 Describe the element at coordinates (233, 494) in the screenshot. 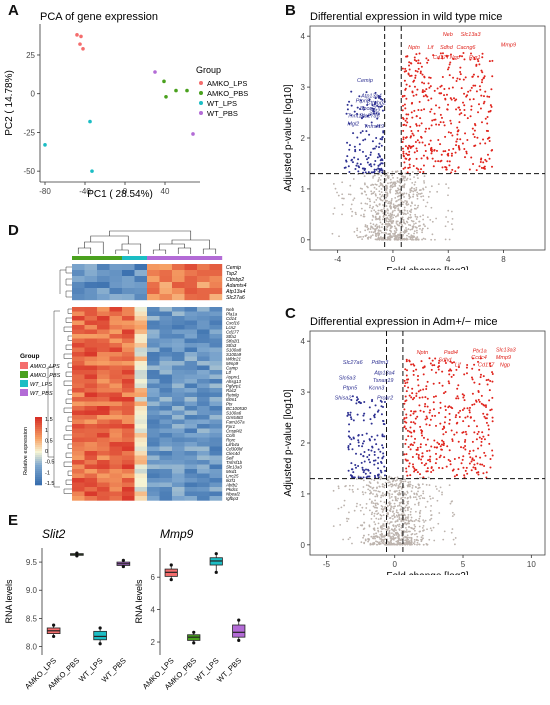

I see `heatmap-gene-label: Nbeal2` at that location.